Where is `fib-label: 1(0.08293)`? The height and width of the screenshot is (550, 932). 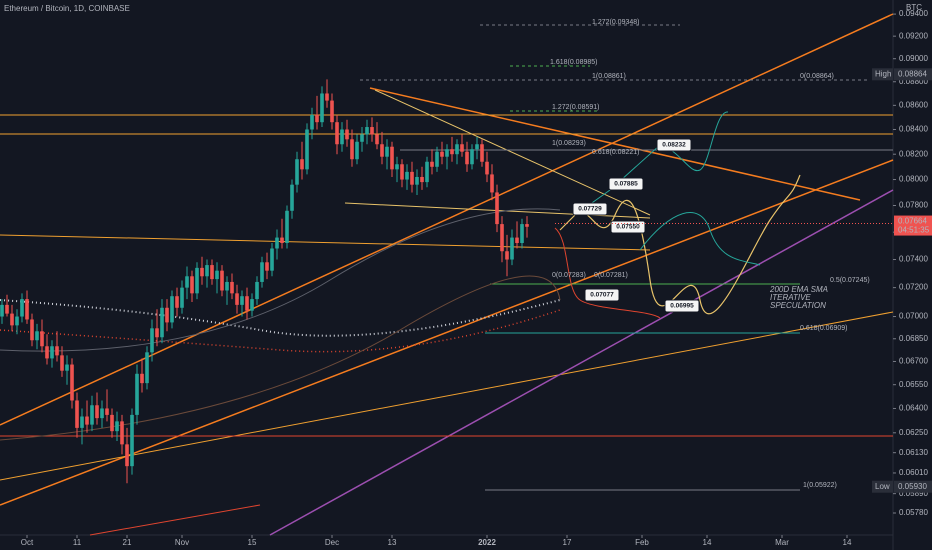
fib-label: 1(0.08293) is located at coordinates (569, 143).